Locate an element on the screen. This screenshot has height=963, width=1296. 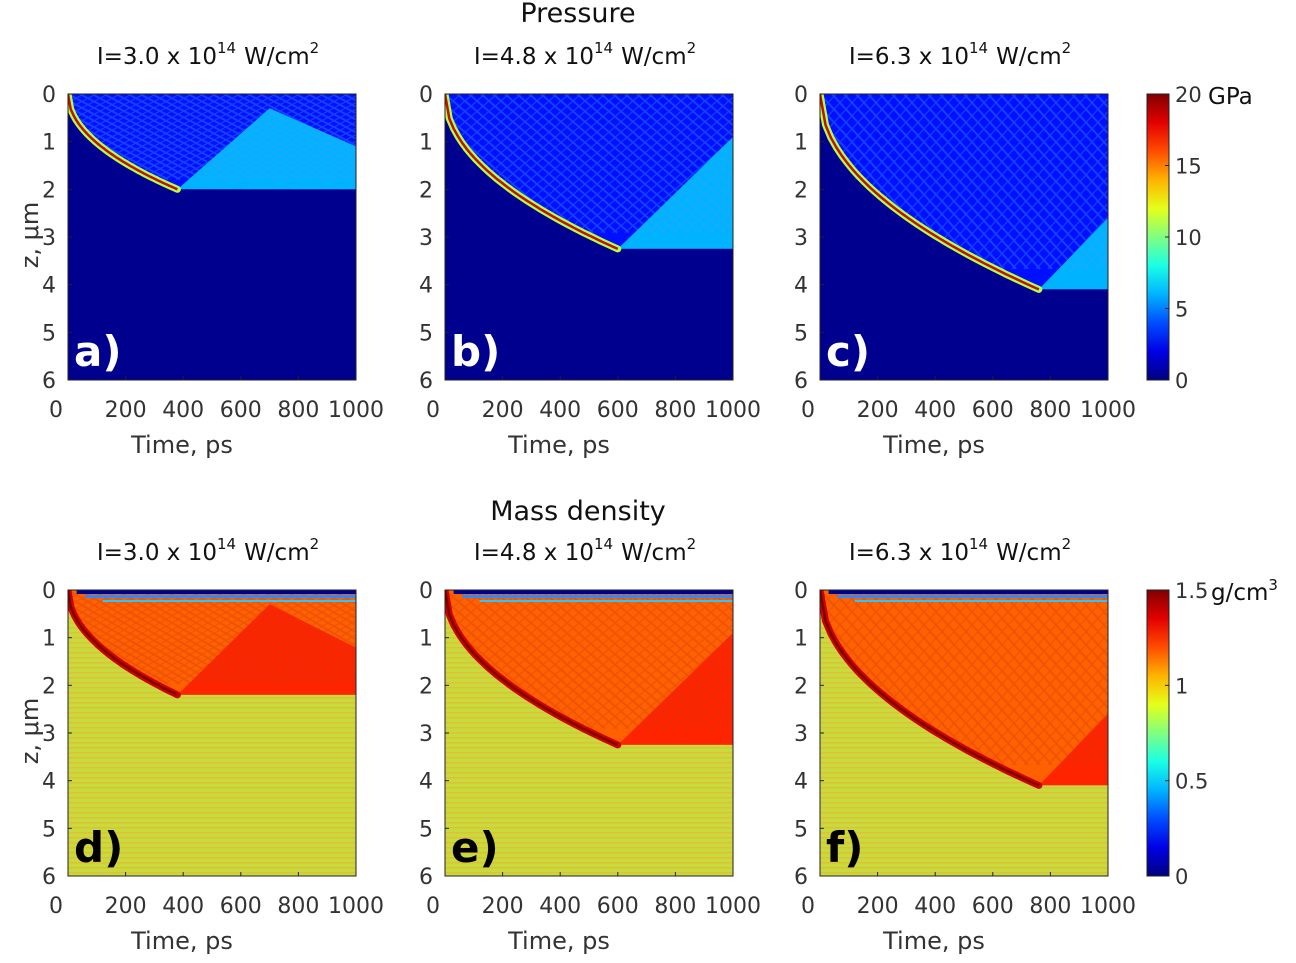
panel-label: c) is located at coordinates (848, 351).